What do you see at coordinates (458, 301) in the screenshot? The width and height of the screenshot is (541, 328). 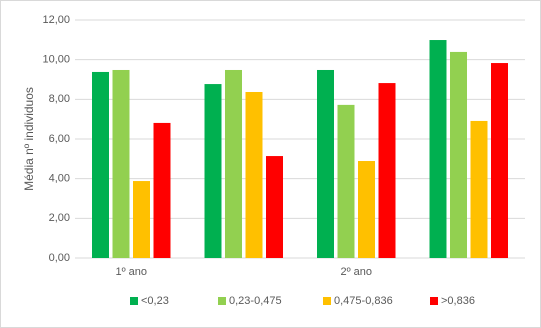 I see `legend-label: >0,836` at bounding box center [458, 301].